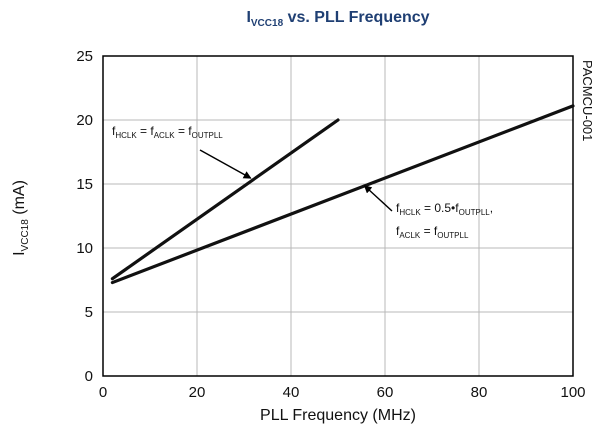 The image size is (595, 430). What do you see at coordinates (385, 392) in the screenshot?
I see `x-tick-label-3: 60` at bounding box center [385, 392].